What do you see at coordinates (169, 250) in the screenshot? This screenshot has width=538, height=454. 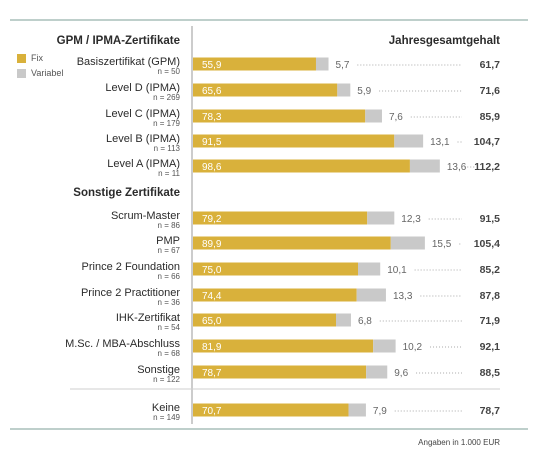 I see `row-sample-size: n = 67` at bounding box center [169, 250].